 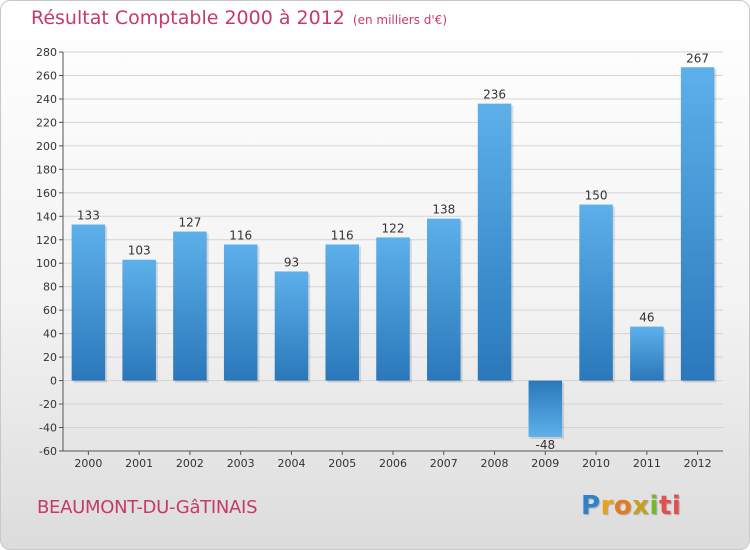 What do you see at coordinates (190, 463) in the screenshot?
I see `x-tick-label: 2002` at bounding box center [190, 463].